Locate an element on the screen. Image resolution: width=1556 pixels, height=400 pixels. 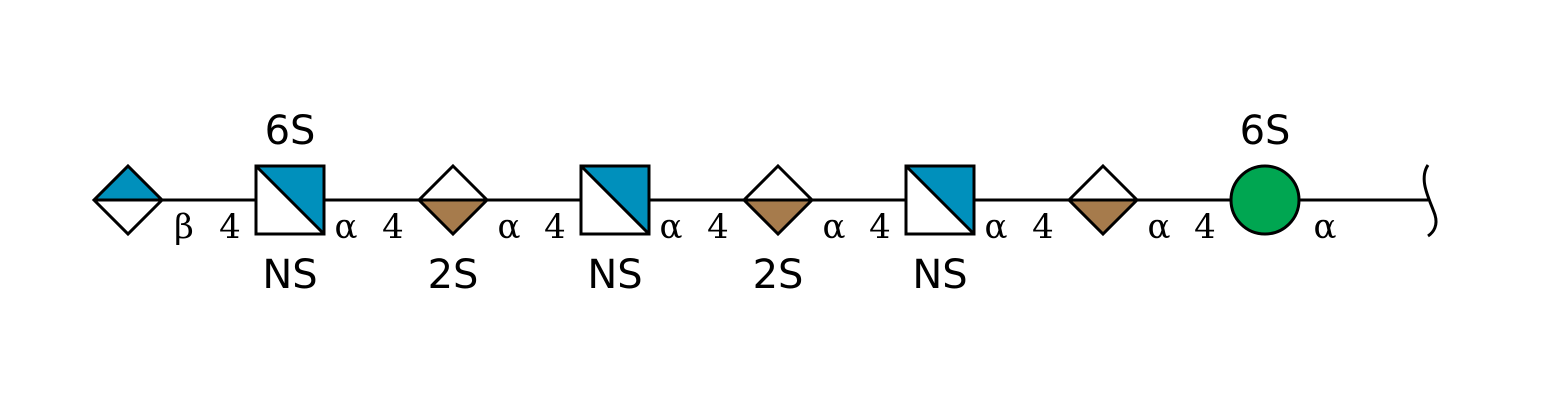
linkage-anomer: β is located at coordinates (184, 227).